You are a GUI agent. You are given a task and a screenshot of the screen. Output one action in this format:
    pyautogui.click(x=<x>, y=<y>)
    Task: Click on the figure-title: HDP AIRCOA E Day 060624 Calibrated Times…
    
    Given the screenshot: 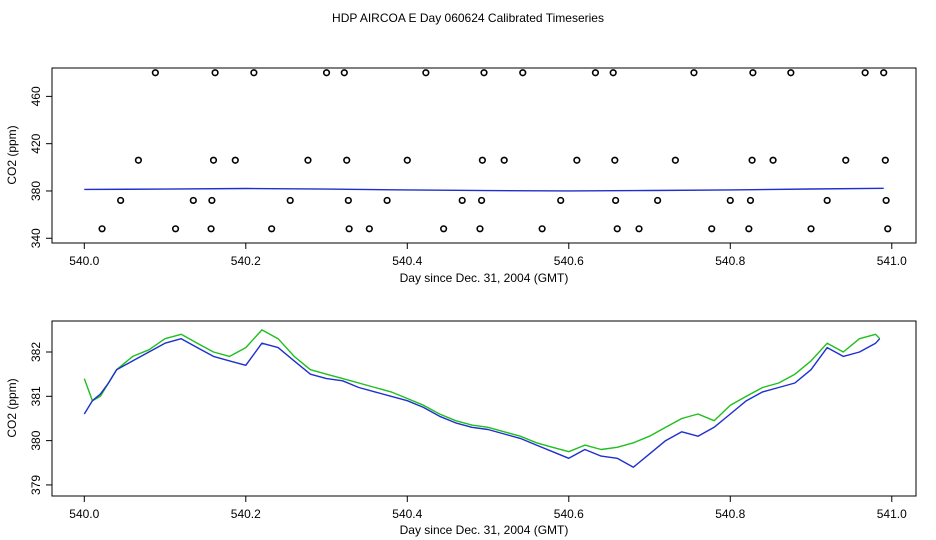 What is the action you would take?
    pyautogui.click(x=468, y=18)
    